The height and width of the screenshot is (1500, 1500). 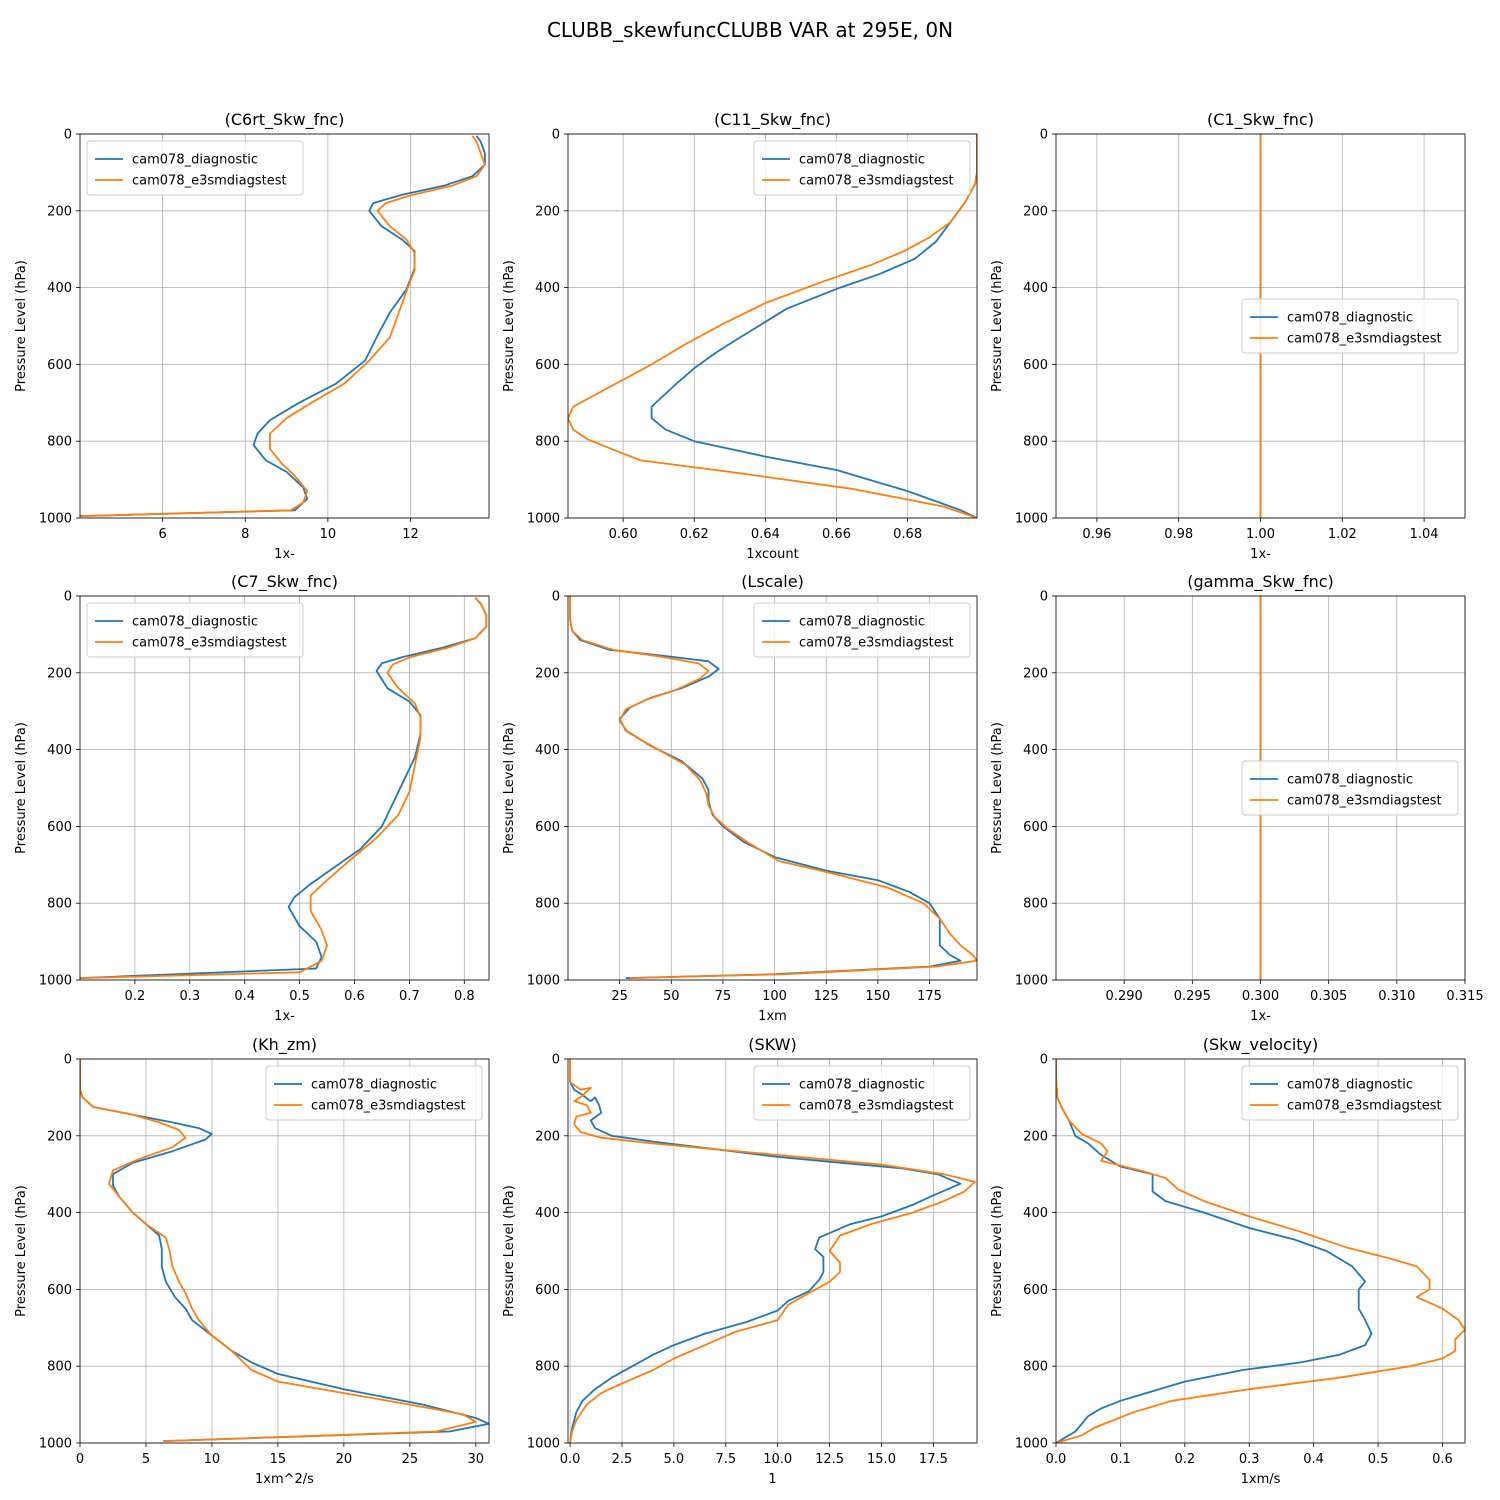 I want to click on x-tick-label: 75, so click(x=723, y=996).